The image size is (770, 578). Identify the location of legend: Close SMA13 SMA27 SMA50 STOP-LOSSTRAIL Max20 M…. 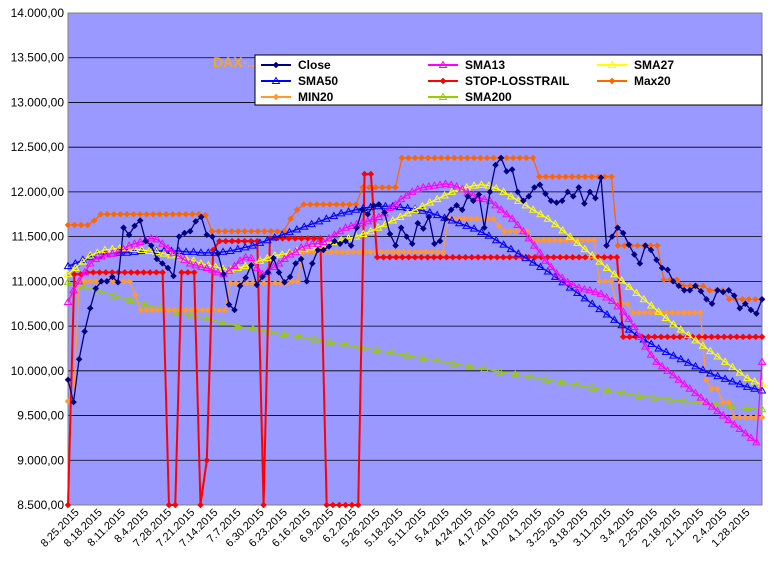
(508, 80).